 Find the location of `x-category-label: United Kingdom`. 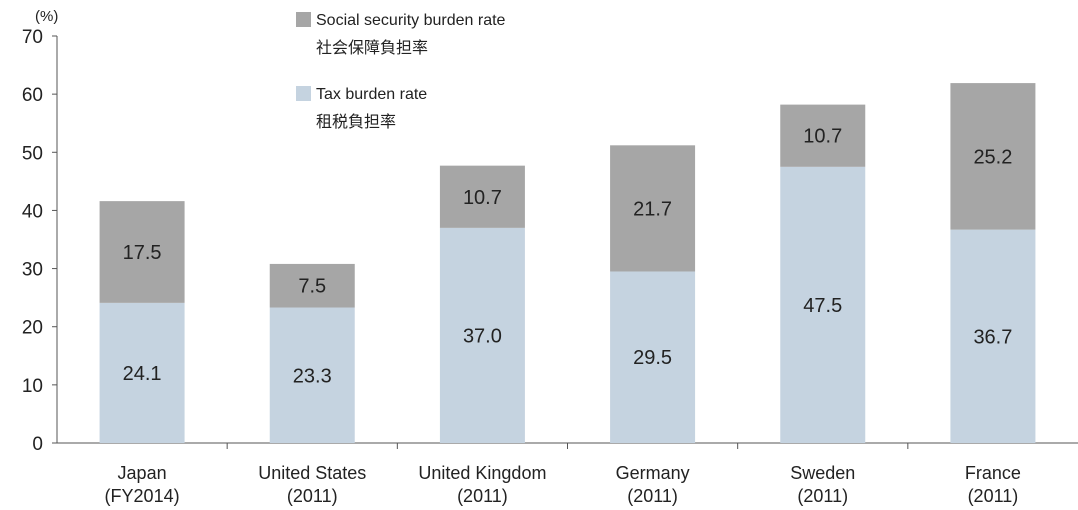

x-category-label: United Kingdom is located at coordinates (482, 473).